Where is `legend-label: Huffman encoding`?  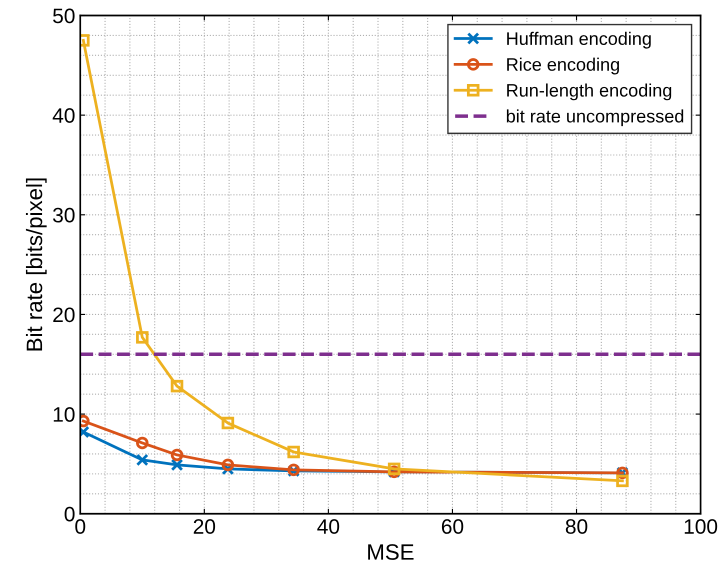
legend-label: Huffman encoding is located at coordinates (579, 40).